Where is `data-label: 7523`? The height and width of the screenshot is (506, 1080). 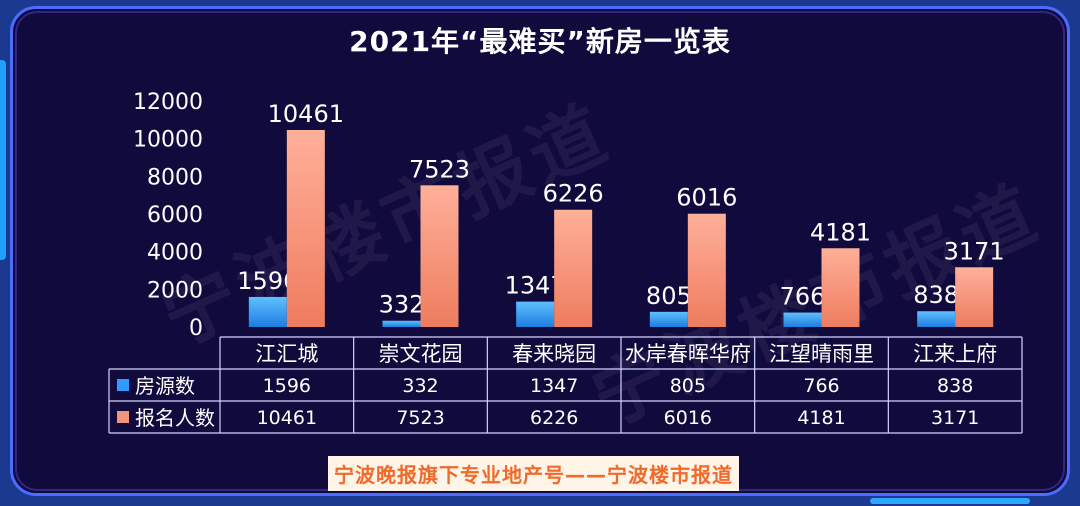 data-label: 7523 is located at coordinates (439, 169).